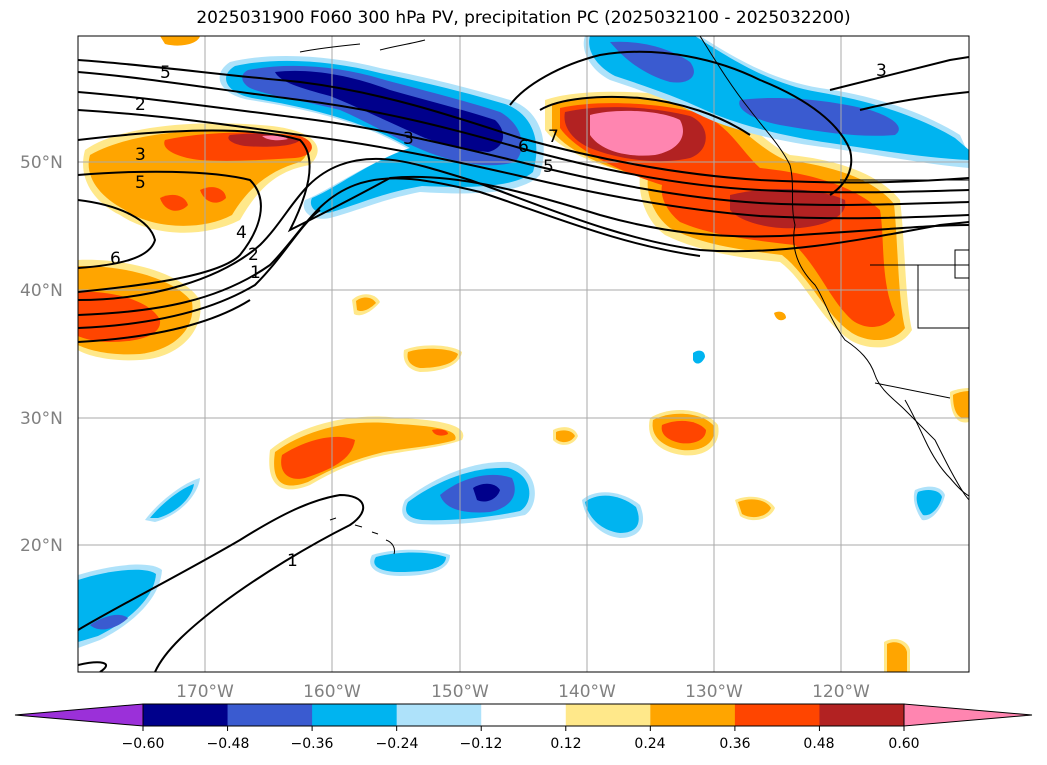 The image size is (1047, 765). Describe the element at coordinates (734, 744) in the screenshot. I see `colorbar-label: 0.36` at that location.